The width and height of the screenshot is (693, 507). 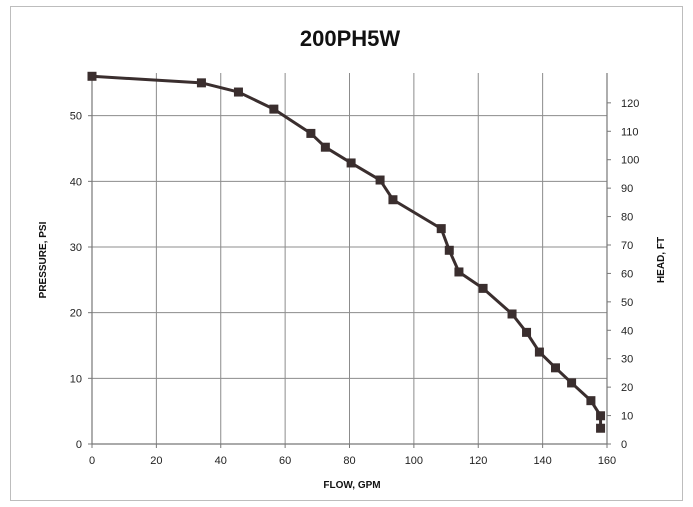 I want to click on y2-tick-label: 110, so click(x=630, y=132).